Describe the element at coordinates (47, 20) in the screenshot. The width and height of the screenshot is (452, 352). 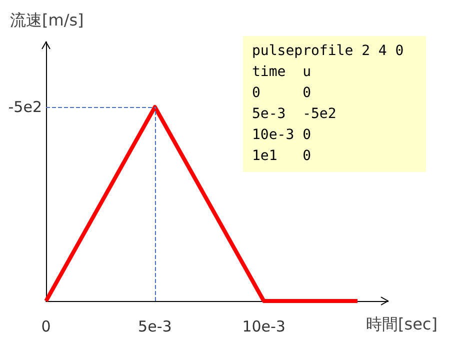
I see `y-axis-title: 流速[m/s]` at that location.